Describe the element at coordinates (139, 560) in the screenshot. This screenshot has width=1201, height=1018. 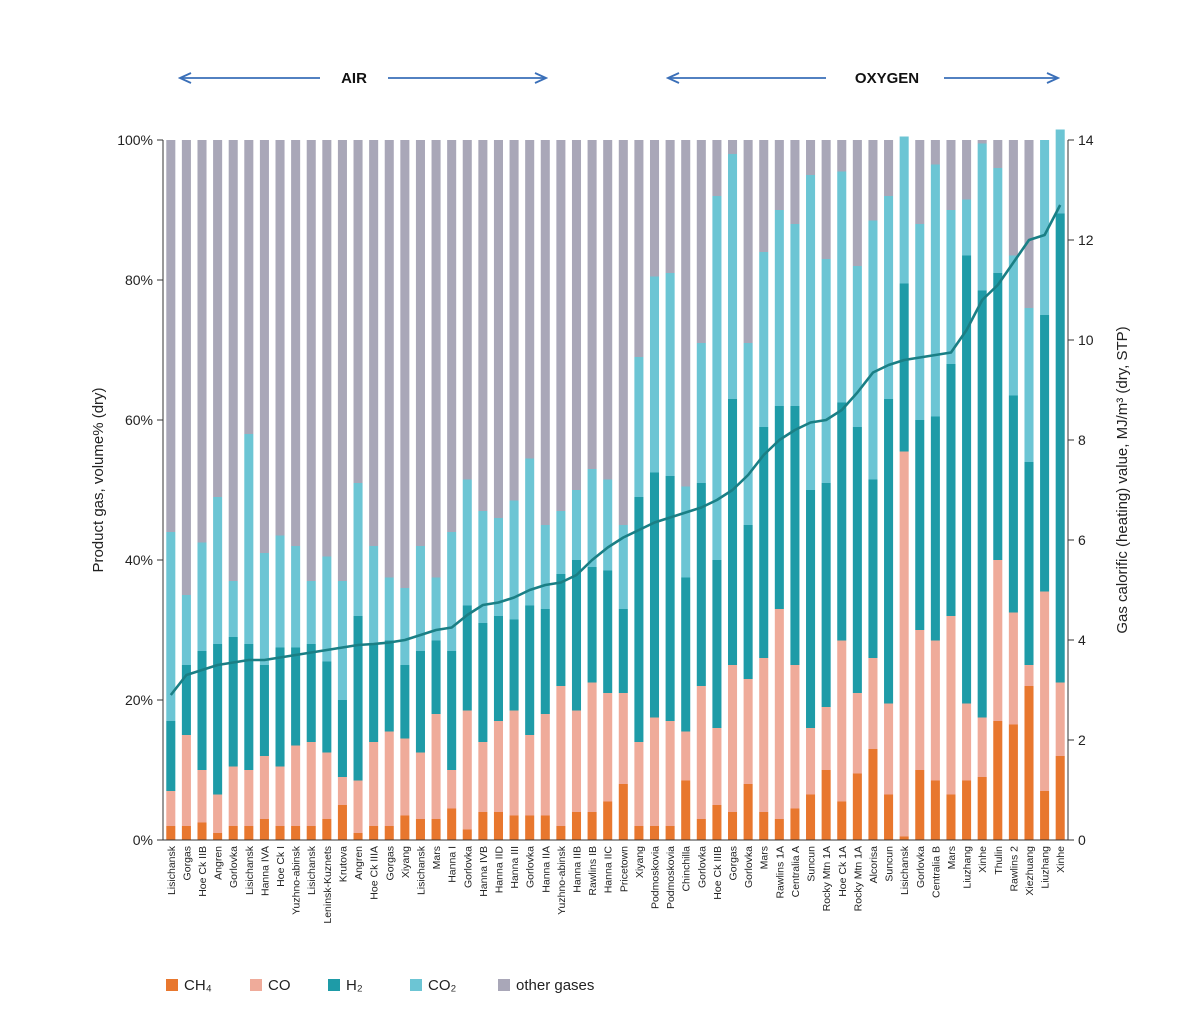
I see `y-tick-label: 40%` at that location.